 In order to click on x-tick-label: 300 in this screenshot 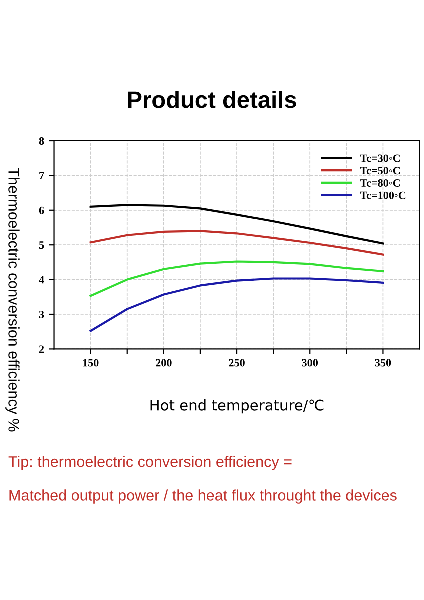, I will do `click(310, 363)`.